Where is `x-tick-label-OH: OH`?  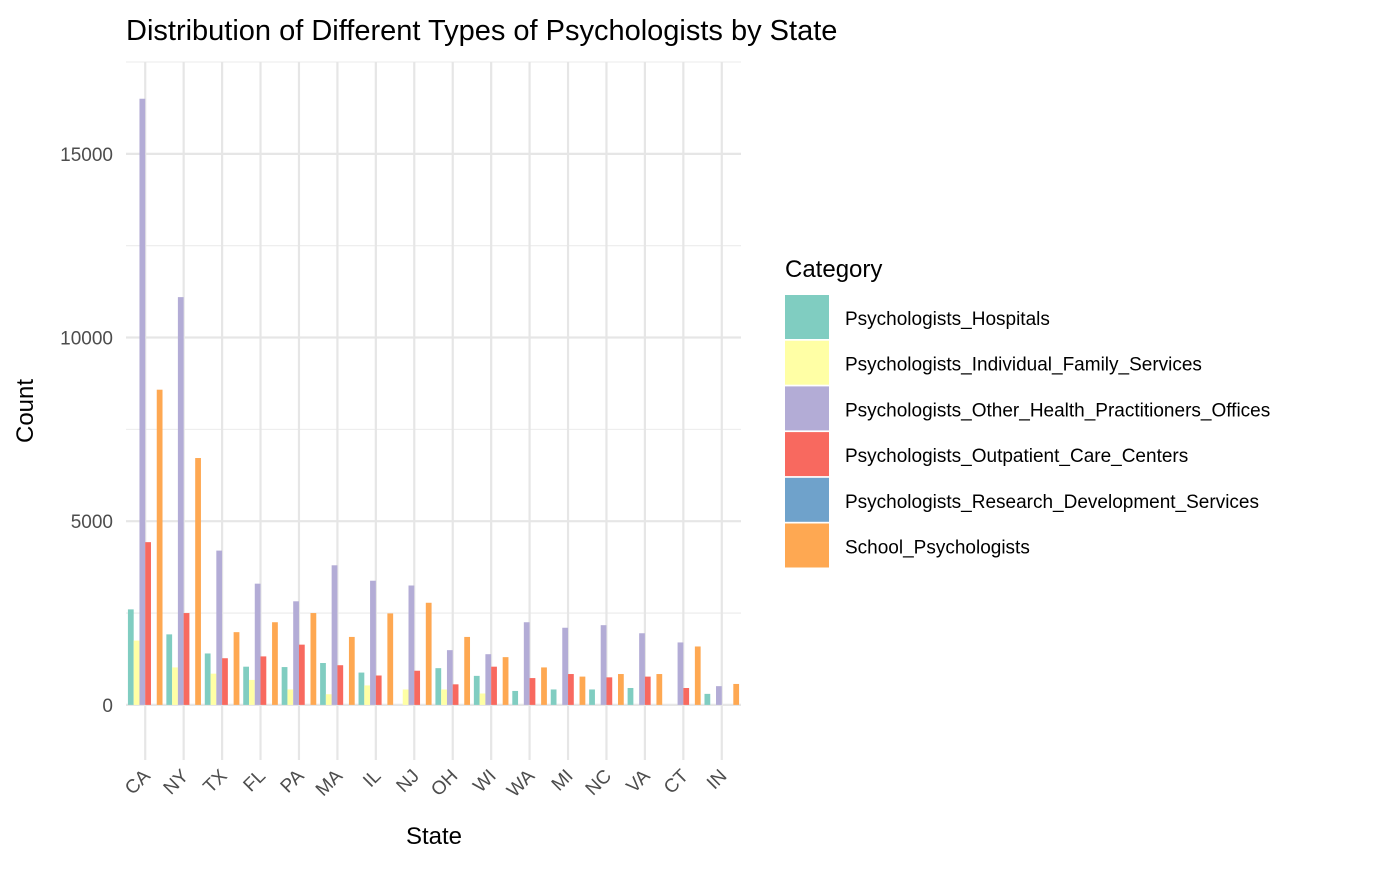
x-tick-label-OH: OH is located at coordinates (444, 783).